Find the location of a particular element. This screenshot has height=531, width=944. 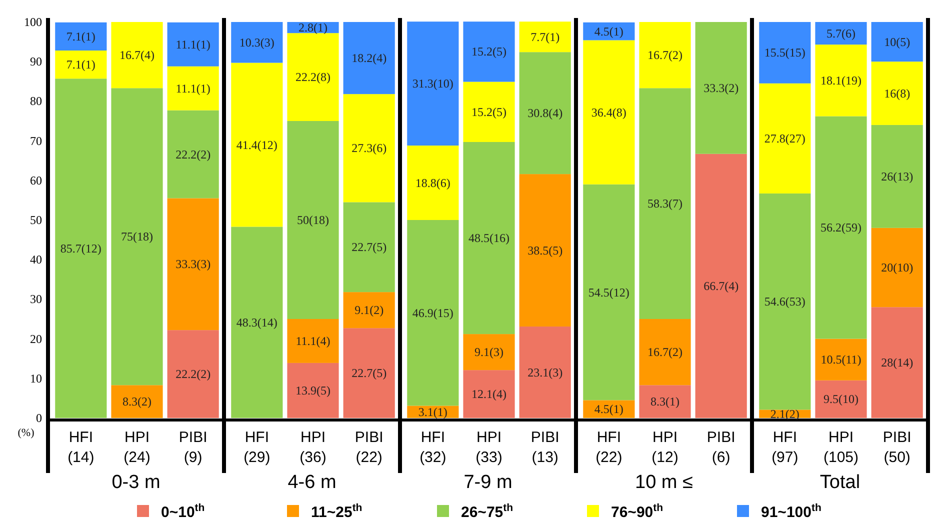

data-label: 26(13) is located at coordinates (897, 176).